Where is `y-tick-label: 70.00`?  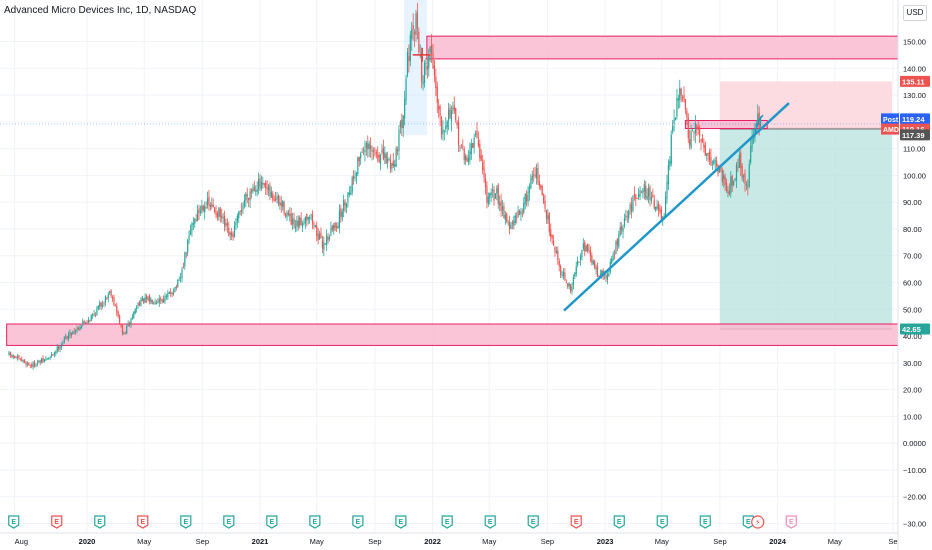
y-tick-label: 70.00 is located at coordinates (912, 256).